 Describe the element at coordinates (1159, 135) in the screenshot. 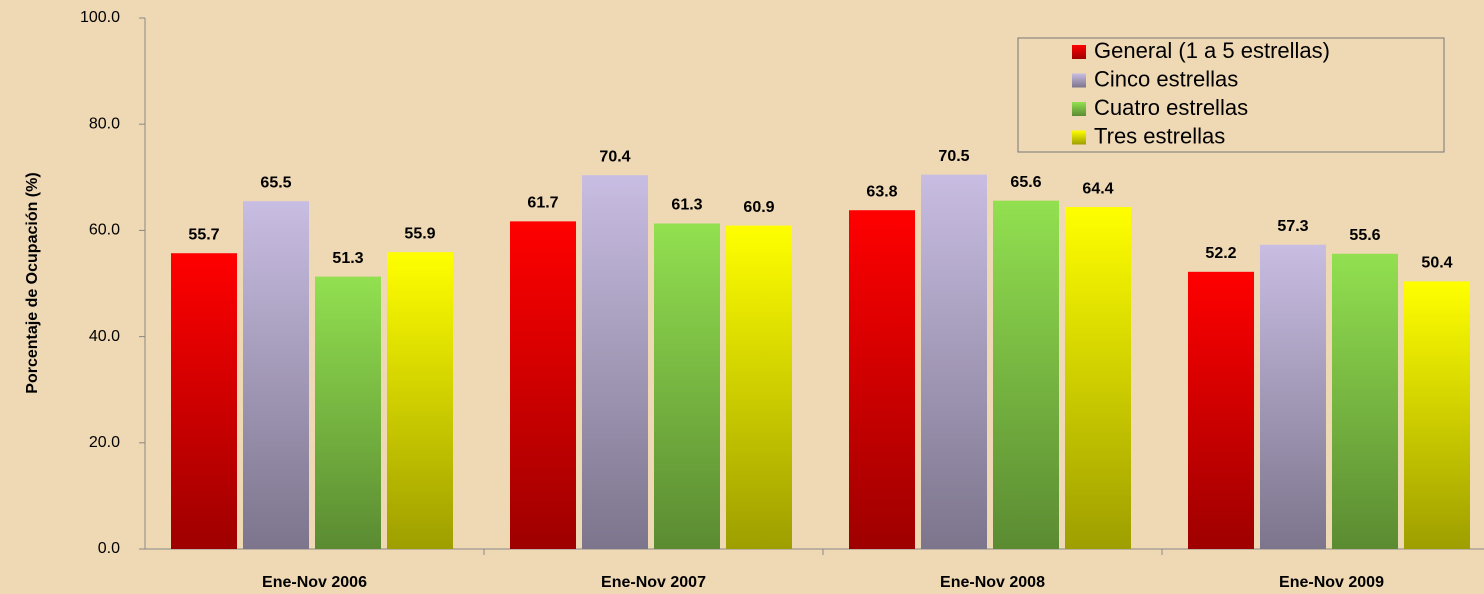

I see `legend-label: Tres estrellas` at that location.